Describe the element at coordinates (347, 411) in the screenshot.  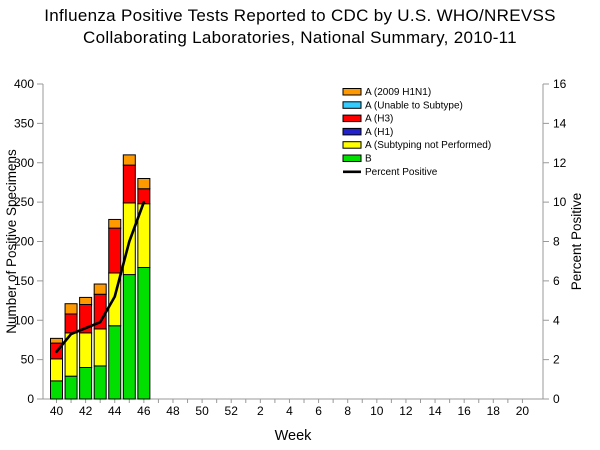
I see `x-axis-tick-label: 8` at that location.